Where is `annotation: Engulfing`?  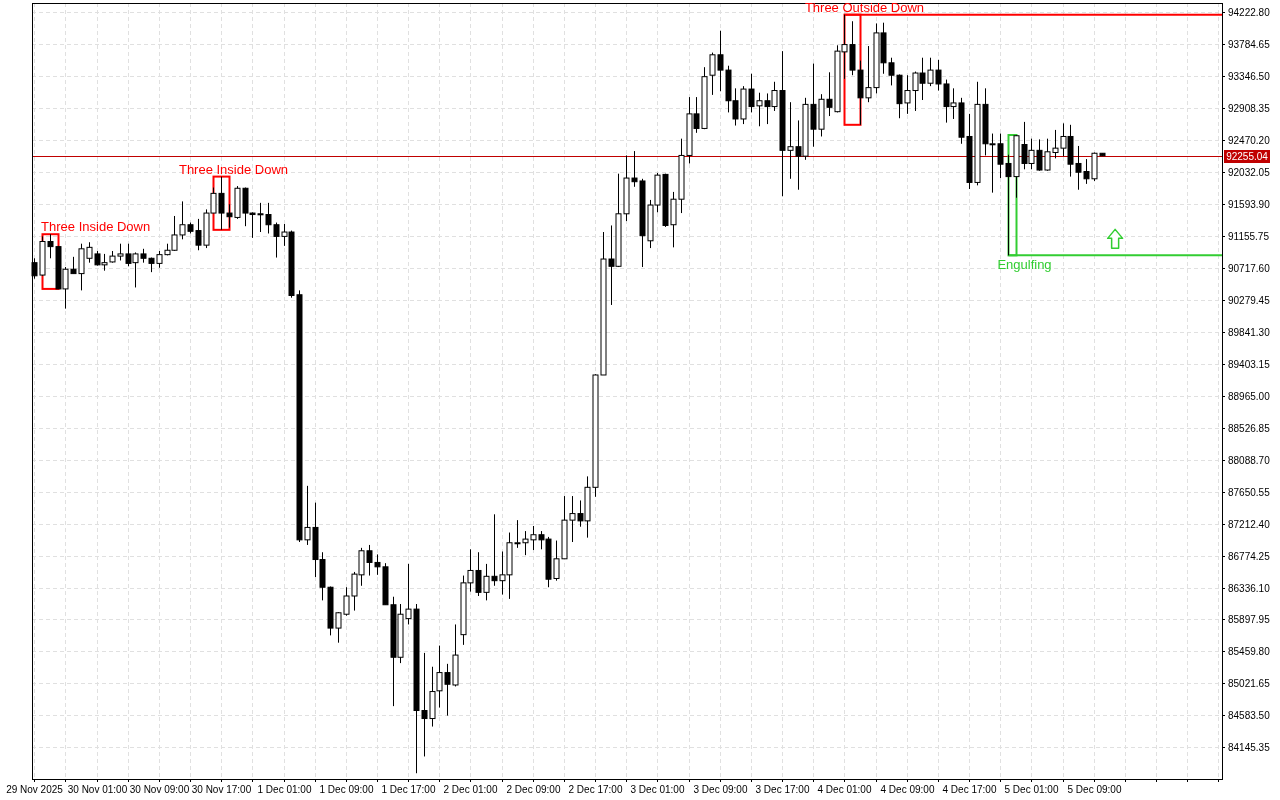 annotation: Engulfing is located at coordinates (1024, 265).